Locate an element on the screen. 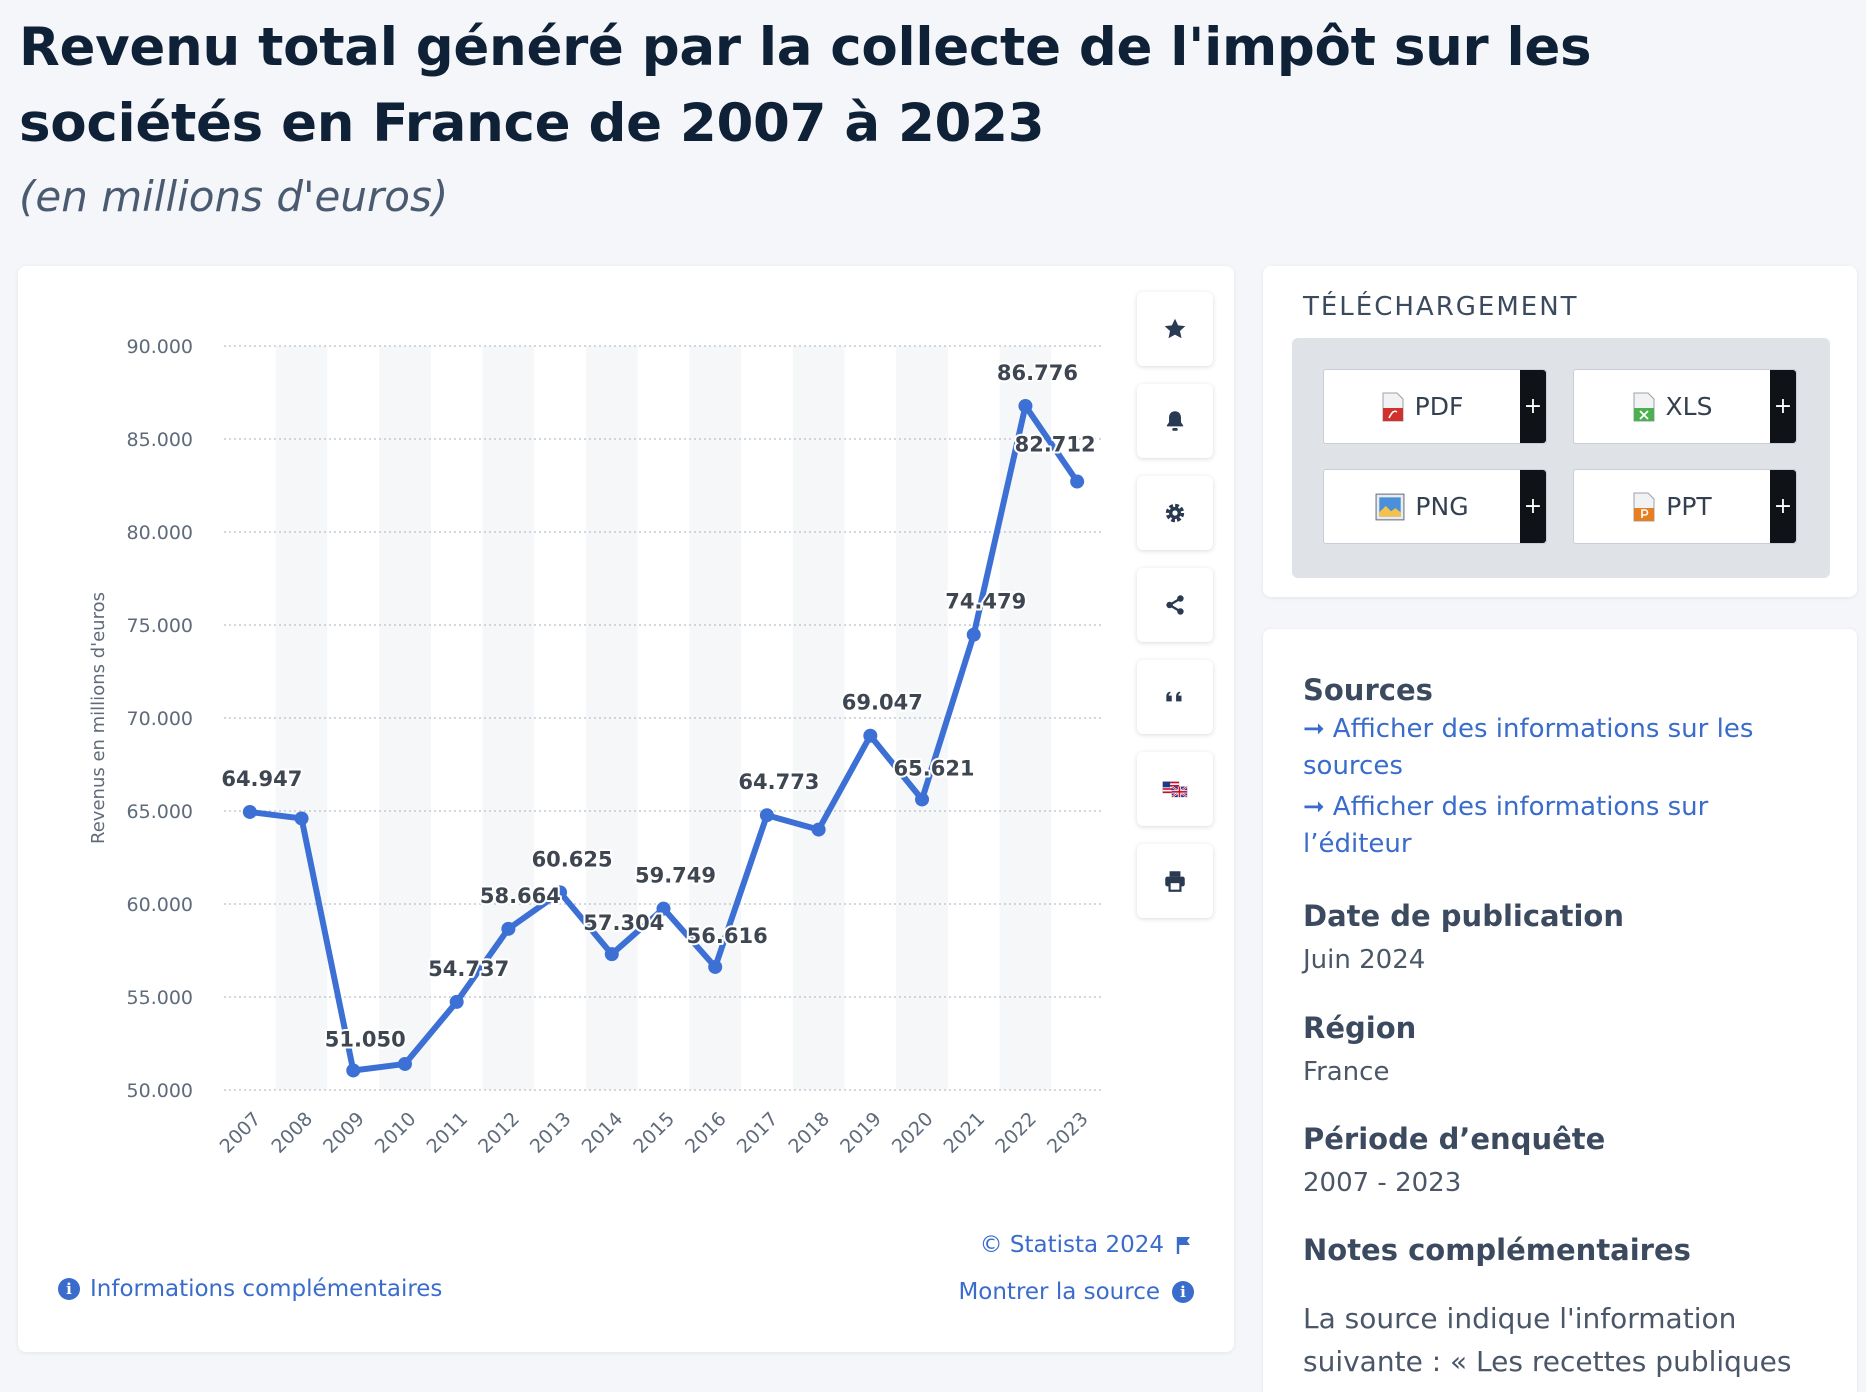 The width and height of the screenshot is (1866, 1392). publication-heading: Date de publication is located at coordinates (1463, 916).